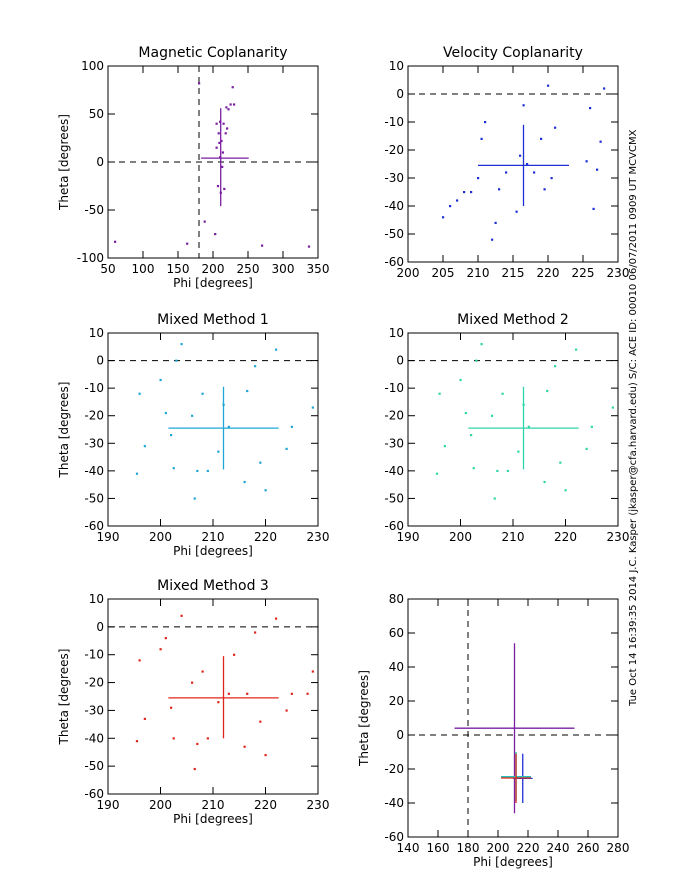  Describe the element at coordinates (394, 498) in the screenshot. I see `y-tick-label: -50` at that location.